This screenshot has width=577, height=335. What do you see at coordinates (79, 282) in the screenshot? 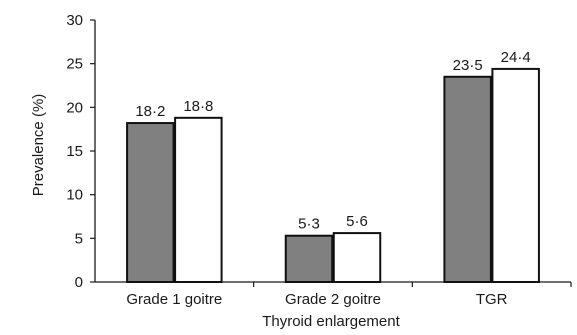
I see `y-tick-label: 0` at bounding box center [79, 282].